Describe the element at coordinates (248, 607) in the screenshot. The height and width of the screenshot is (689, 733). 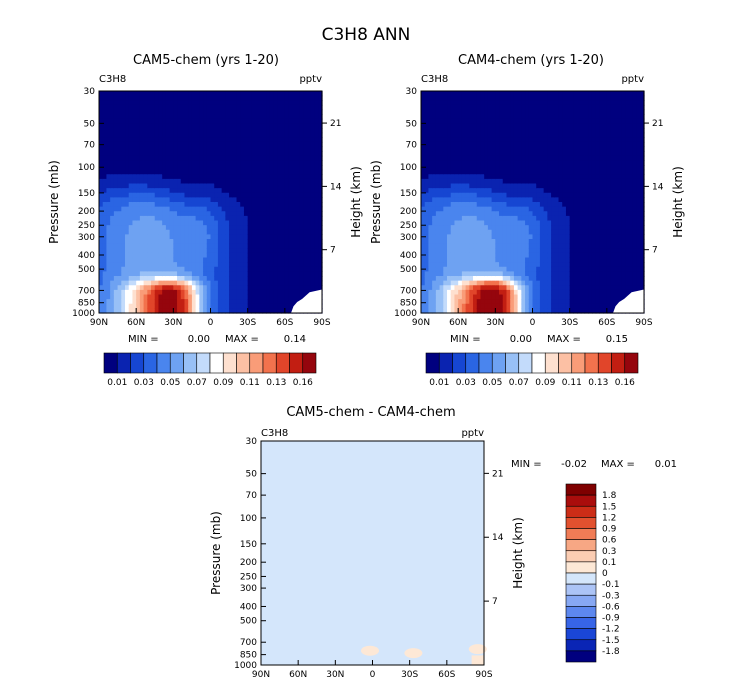
I see `y-tick-label: 400` at that location.